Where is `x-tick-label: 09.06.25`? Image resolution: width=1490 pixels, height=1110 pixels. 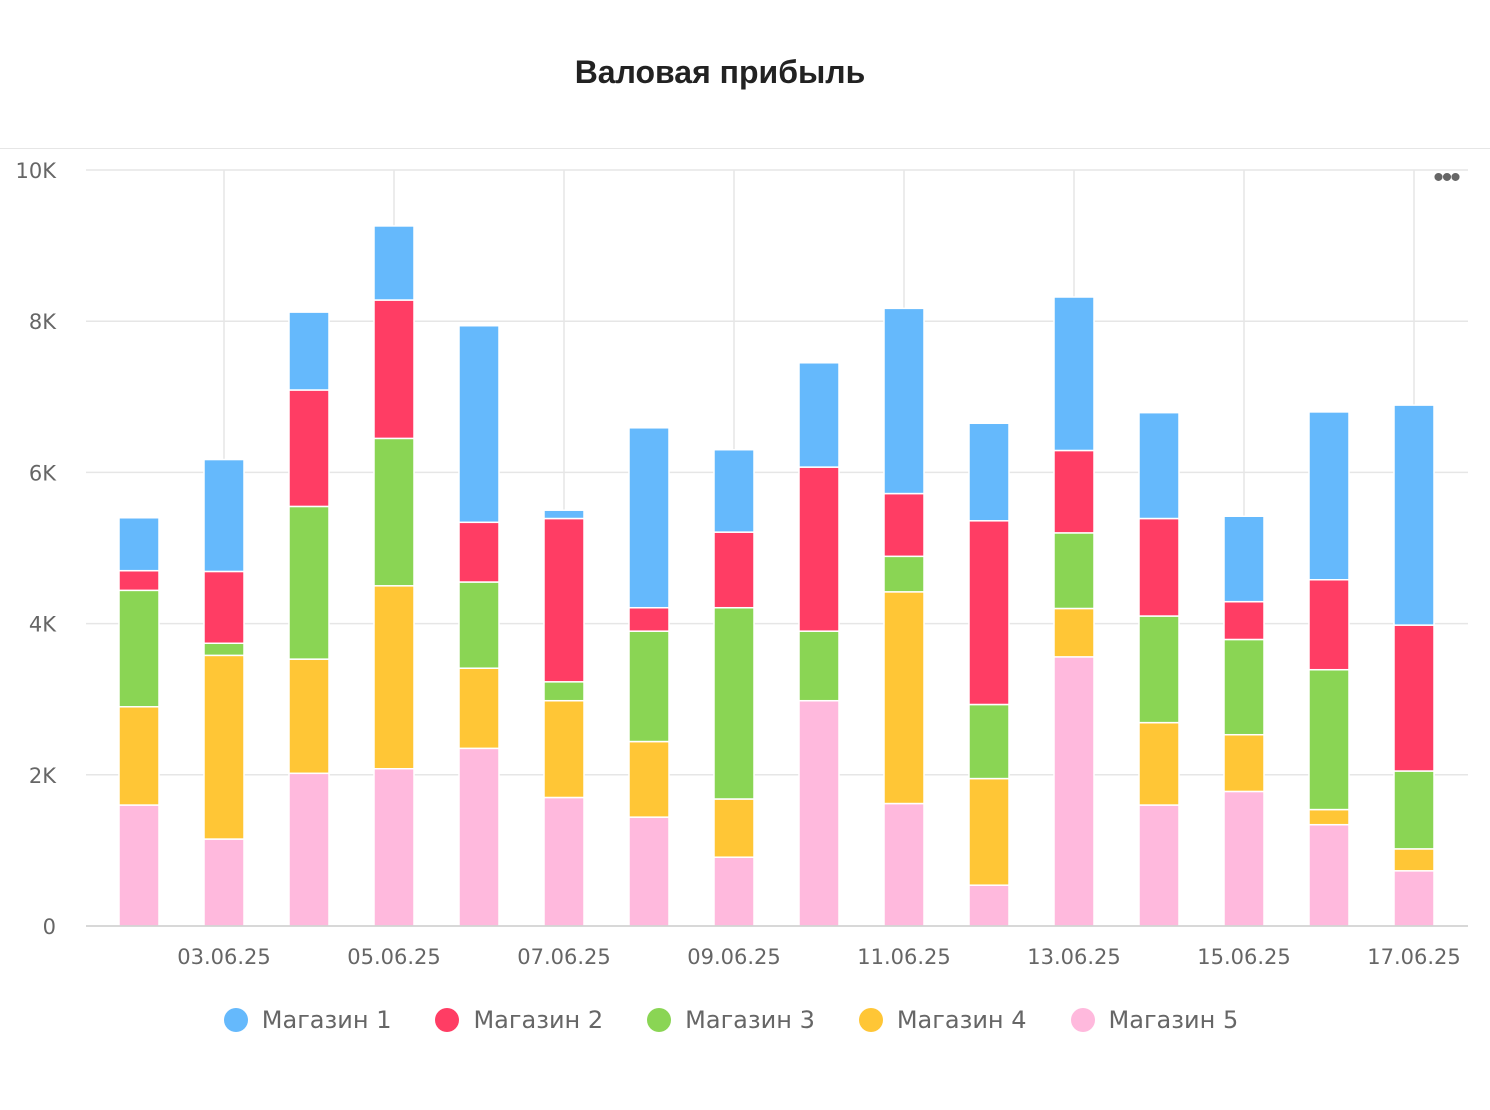
x-tick-label: 09.06.25 is located at coordinates (734, 957).